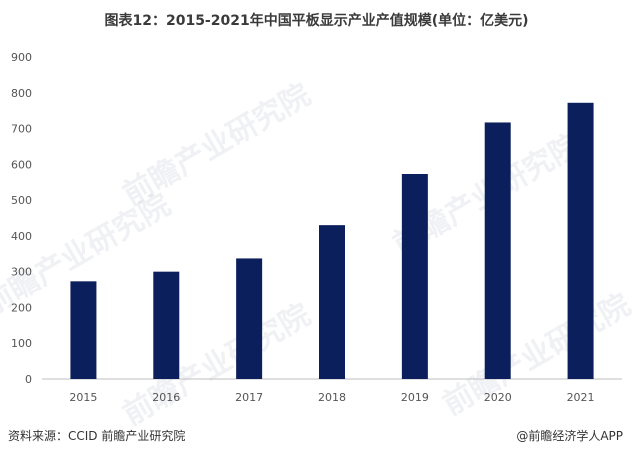  I want to click on credit-note: @前瞻经济学人APP, so click(569, 436).